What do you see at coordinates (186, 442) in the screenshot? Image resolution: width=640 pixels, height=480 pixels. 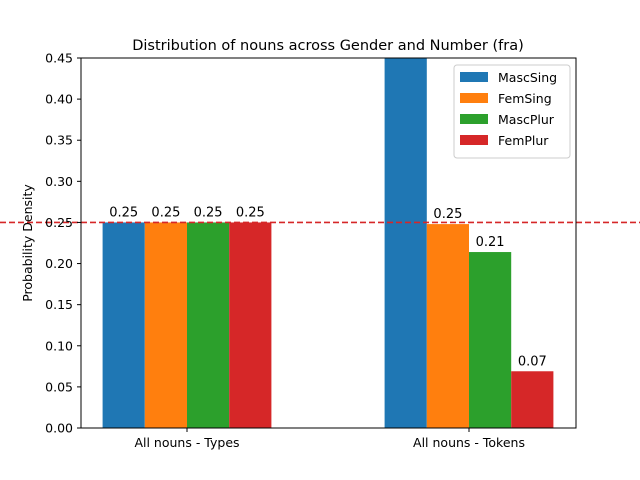 I see `x-tick-label: All nouns - Types` at bounding box center [186, 442].